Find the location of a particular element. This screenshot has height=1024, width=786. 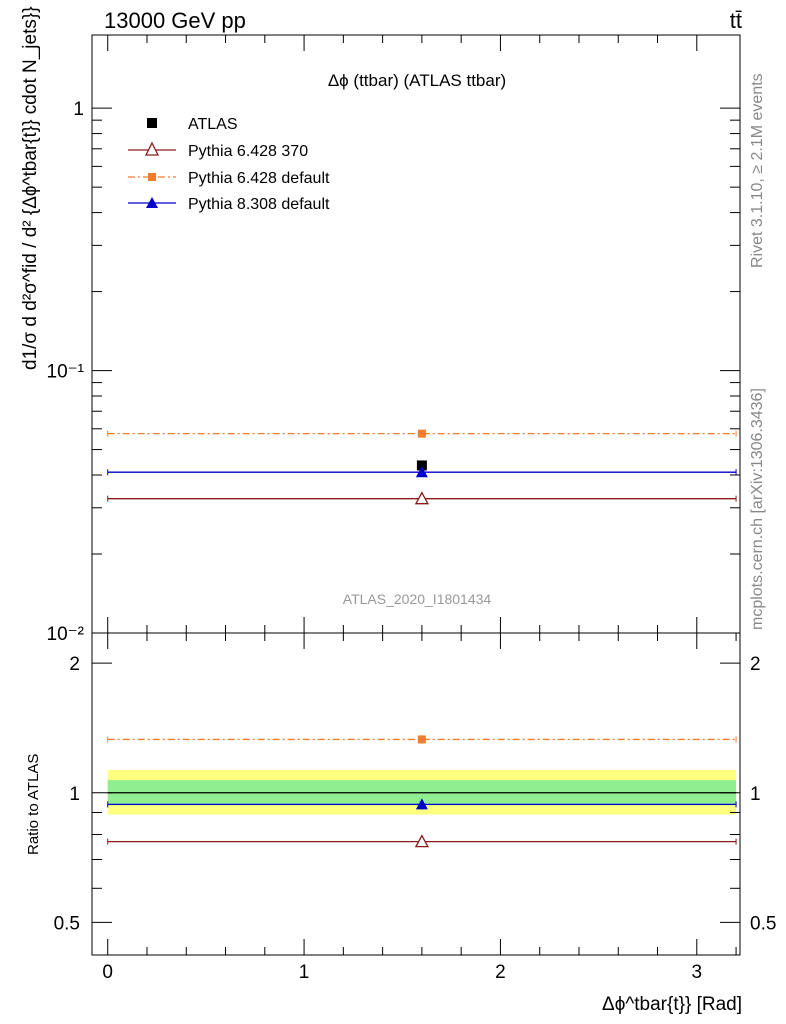

x-tick-label: 2 is located at coordinates (500, 972).